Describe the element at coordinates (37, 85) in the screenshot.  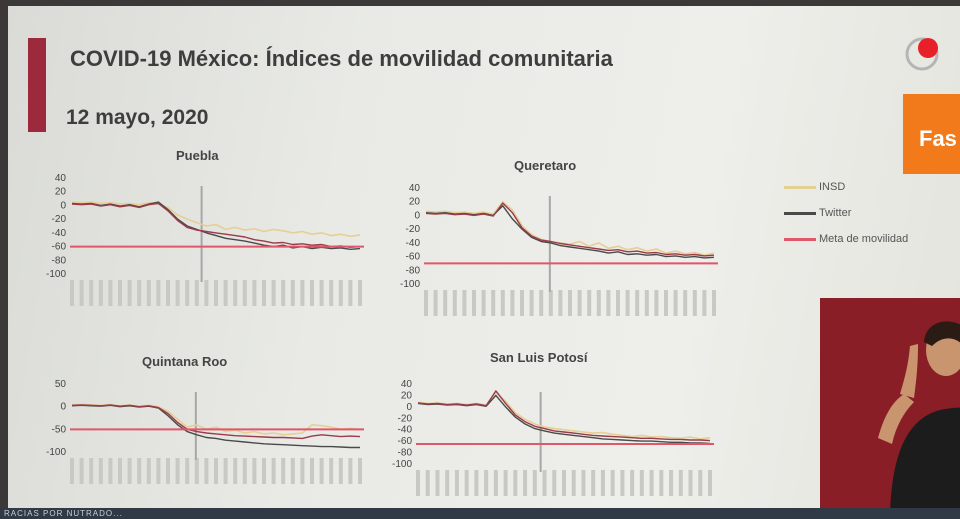
I see `accent-bar` at that location.